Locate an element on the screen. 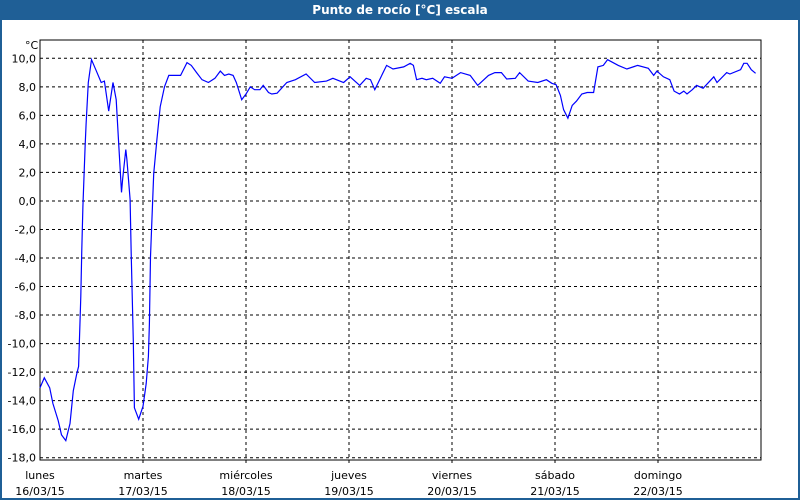 This screenshot has width=800, height=500. x-tick-date: 16/03/15 is located at coordinates (39, 491).